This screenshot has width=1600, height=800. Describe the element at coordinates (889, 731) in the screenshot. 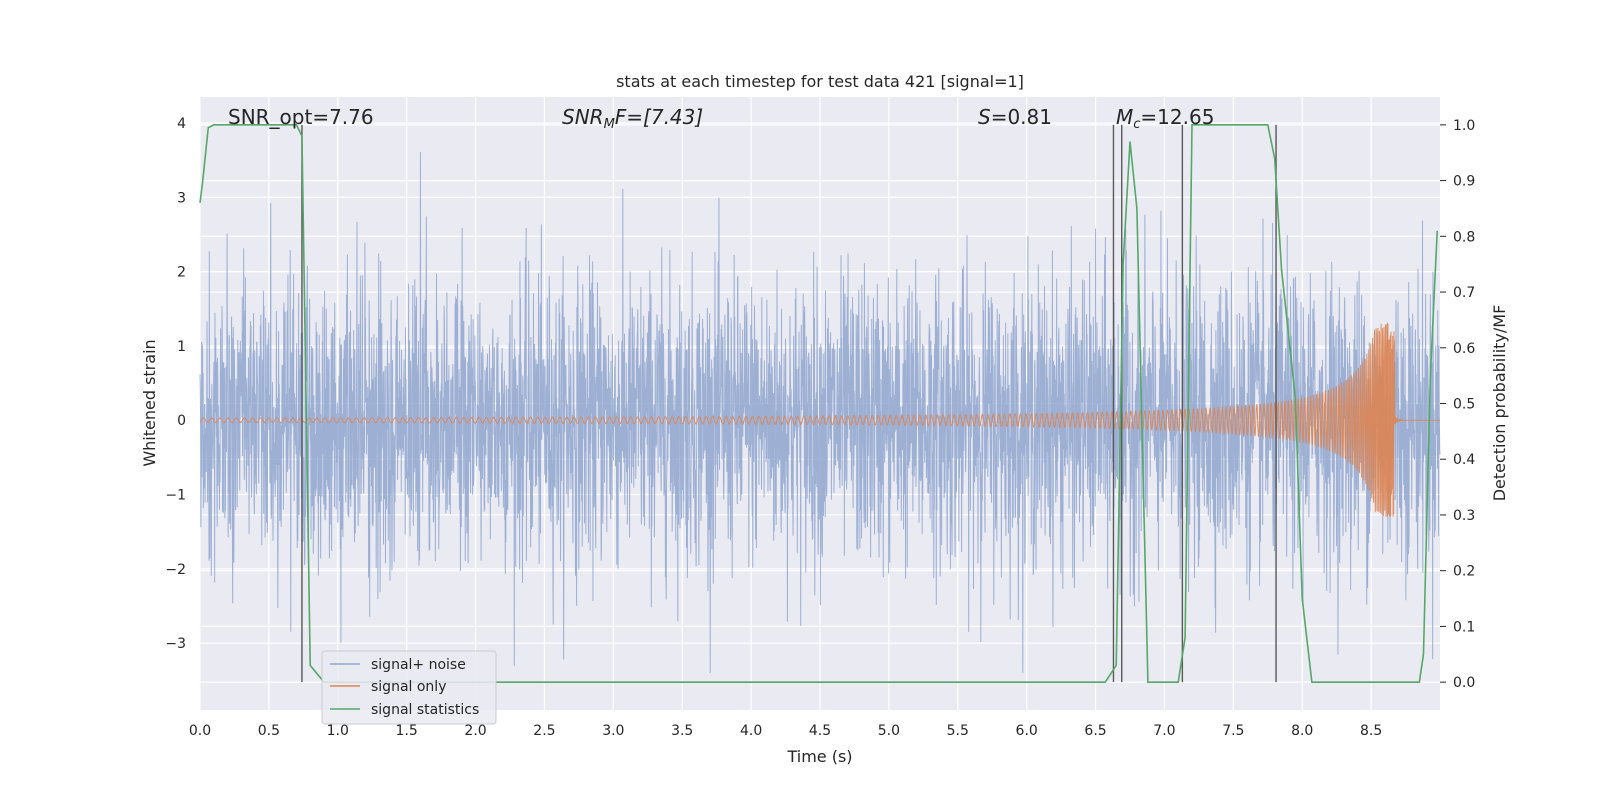

I see `x-tick-label: 5.0` at that location.